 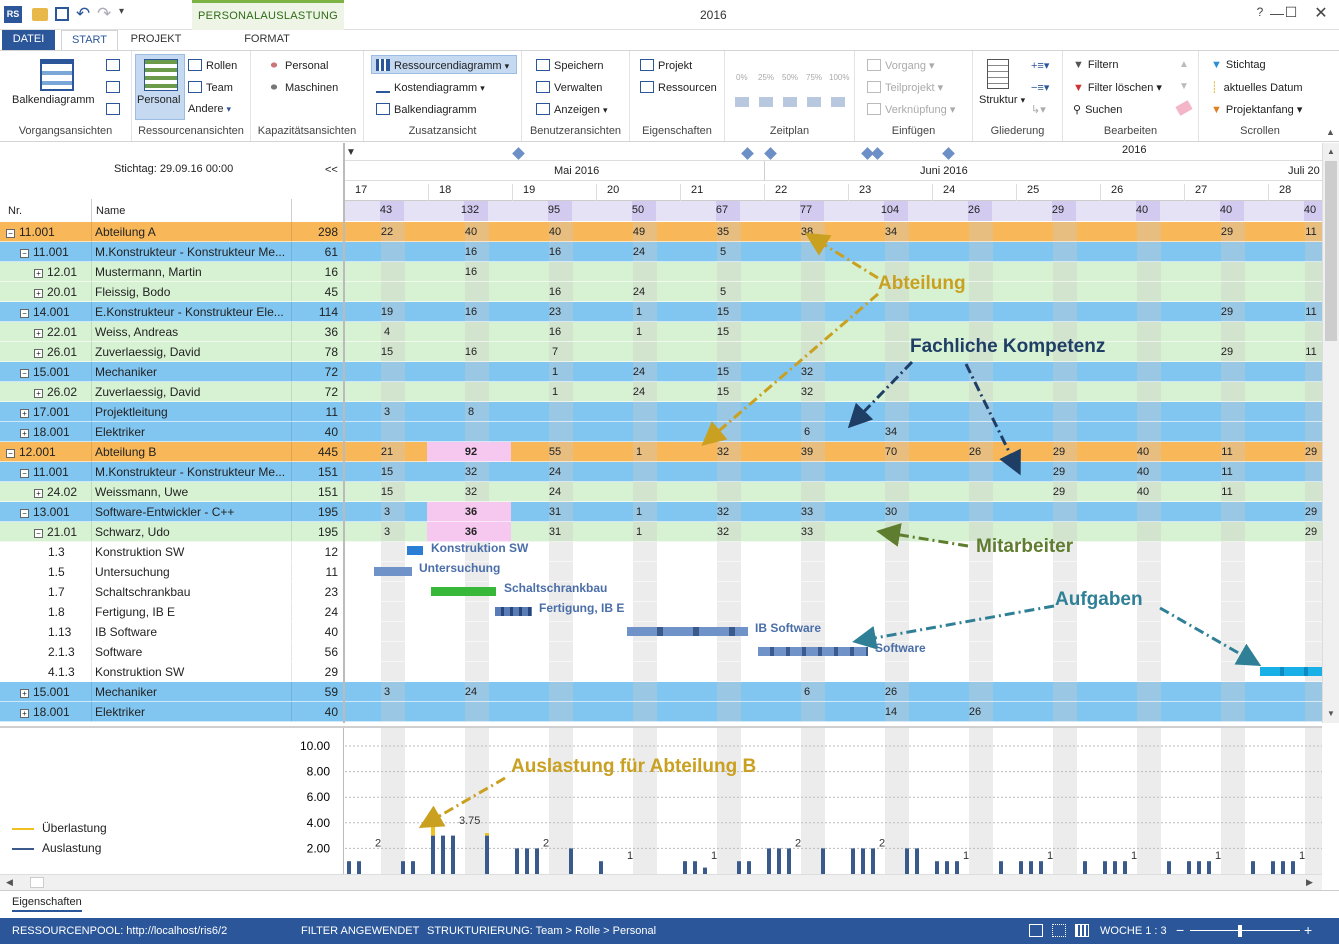 What do you see at coordinates (1245, 930) in the screenshot?
I see `zoom-slider` at bounding box center [1245, 930].